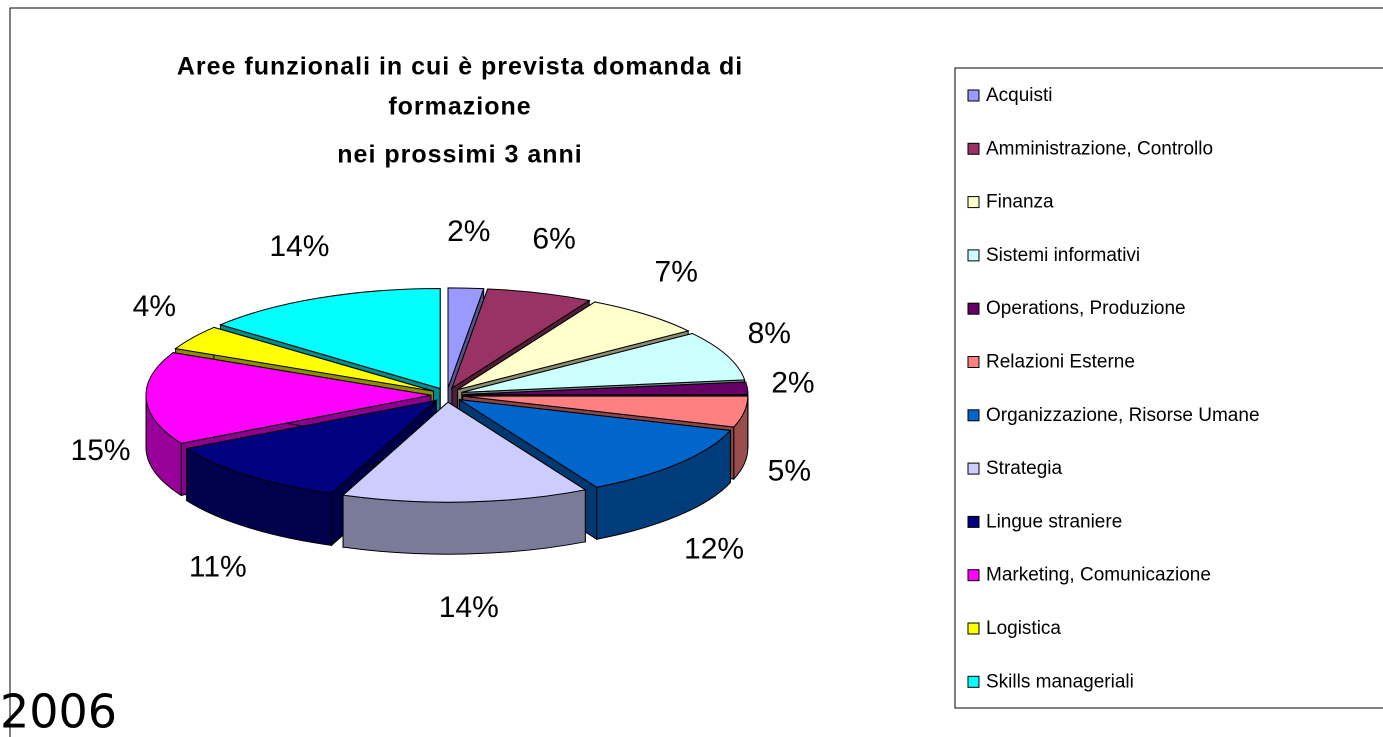  Describe the element at coordinates (1098, 575) in the screenshot. I see `legend-label: Marketing, Comunicazione` at that location.